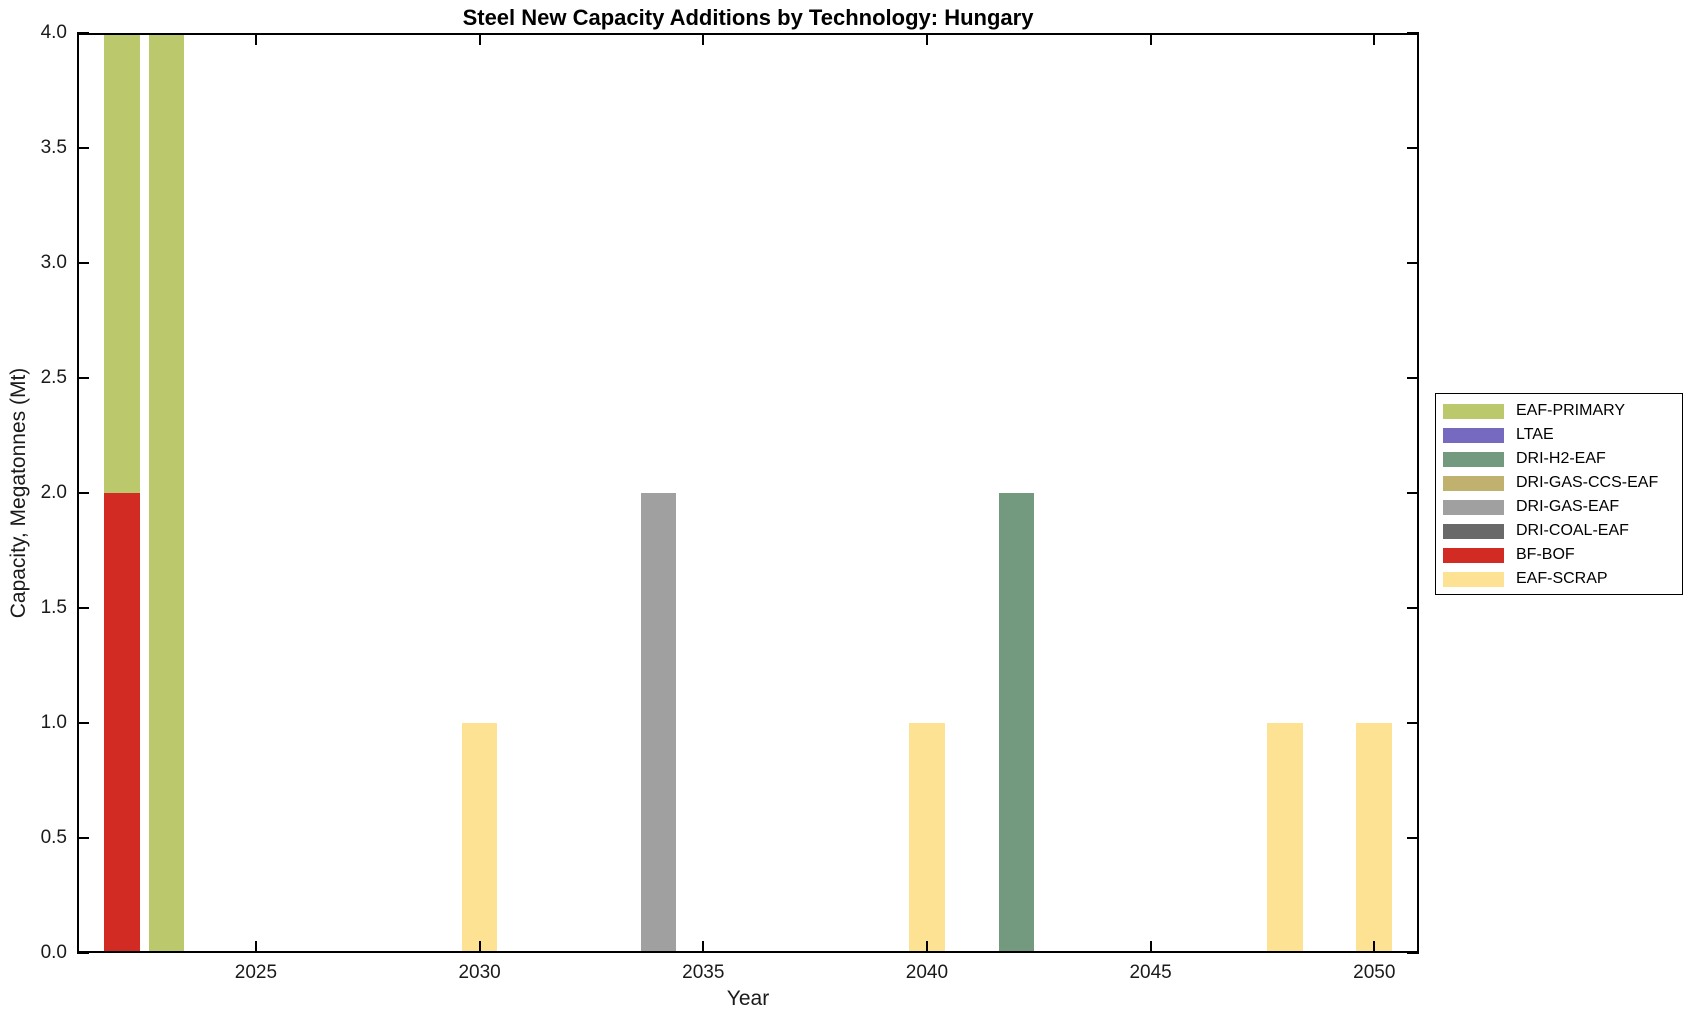 This screenshot has height=1021, width=1696. I want to click on bar-segment-eaf-scrap-2048, so click(1284, 838).